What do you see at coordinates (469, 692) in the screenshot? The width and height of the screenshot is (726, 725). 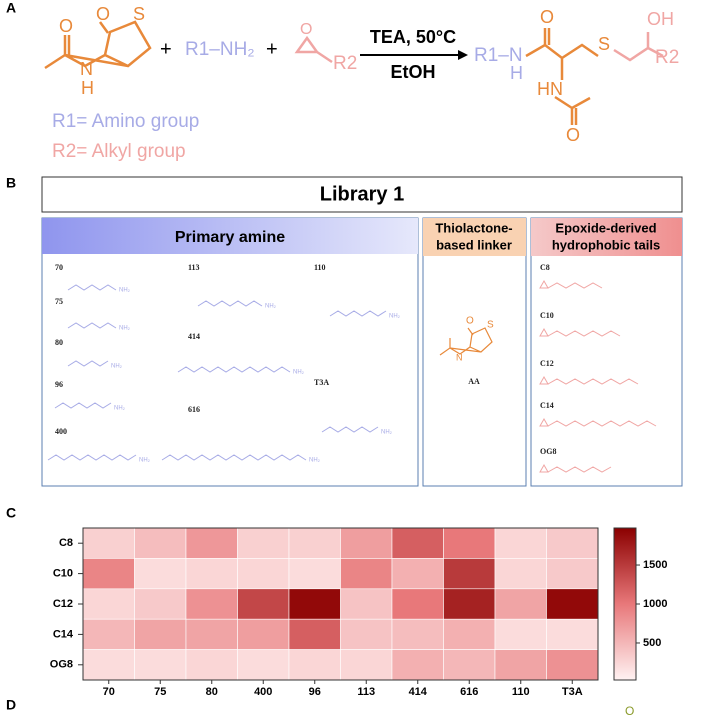 I see `x-tick-label: 616` at bounding box center [469, 692].